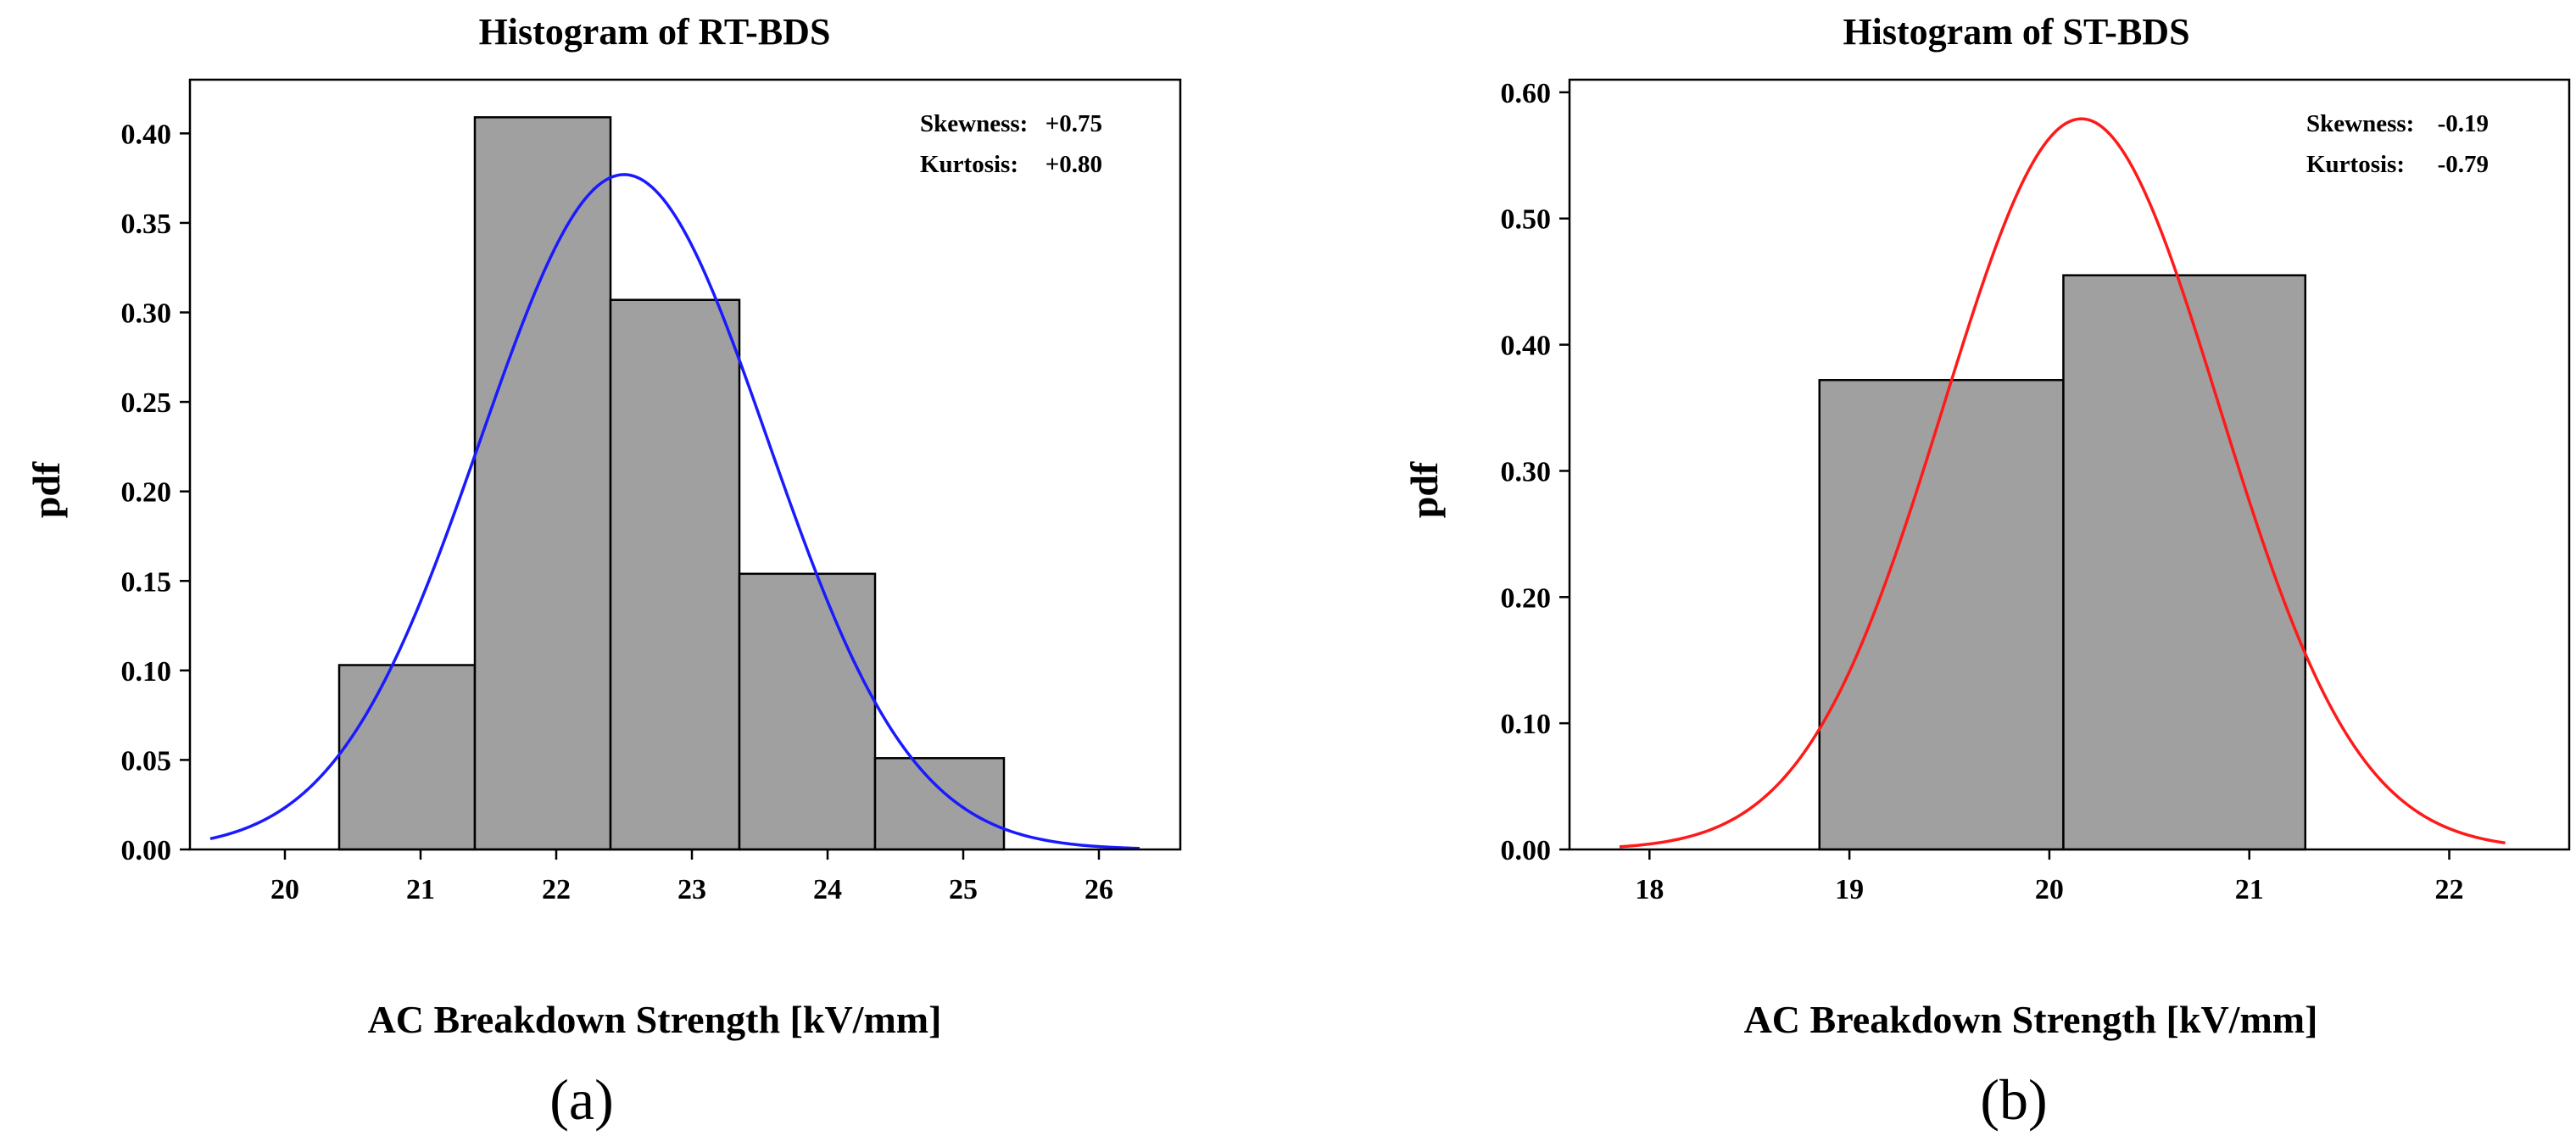 The width and height of the screenshot is (2576, 1136). Describe the element at coordinates (1649, 889) in the screenshot. I see `x-tick-label: 18` at that location.